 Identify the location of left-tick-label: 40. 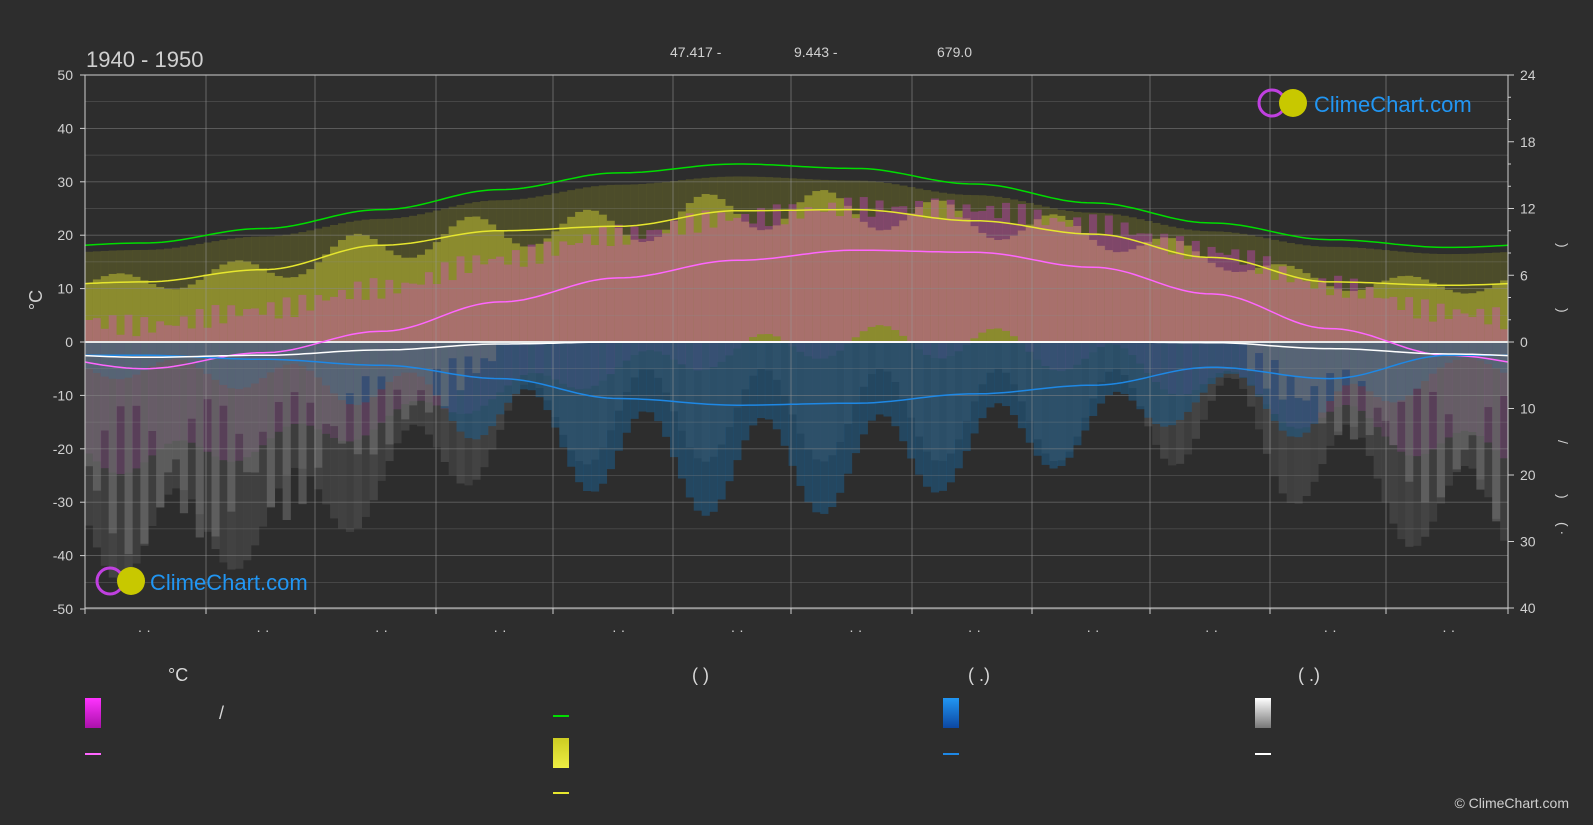
(65, 128).